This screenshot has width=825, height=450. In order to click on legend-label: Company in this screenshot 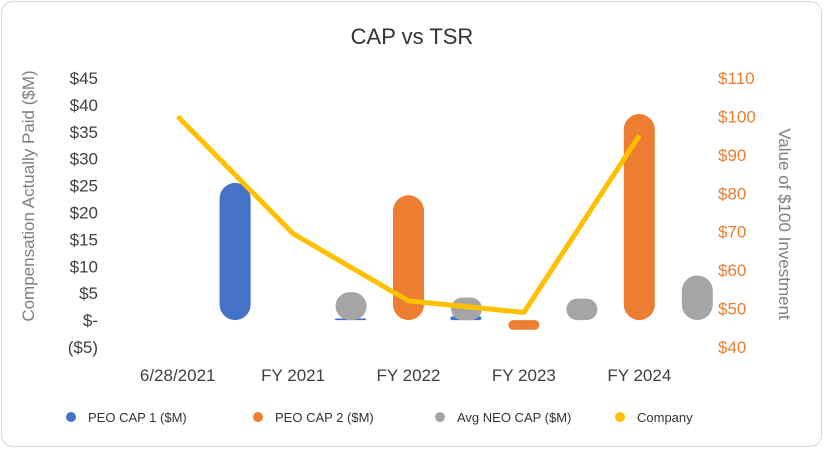, I will do `click(665, 417)`.